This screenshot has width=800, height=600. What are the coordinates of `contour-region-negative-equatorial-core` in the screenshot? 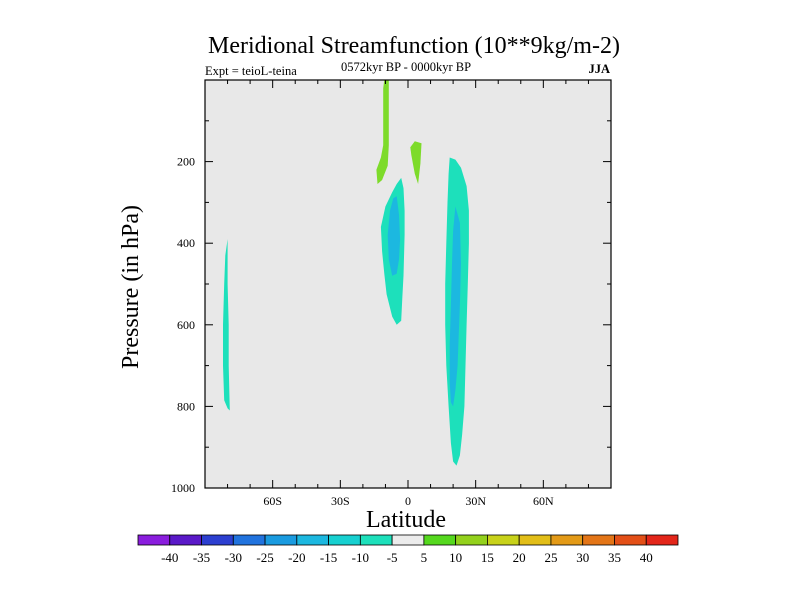 It's located at (394, 236).